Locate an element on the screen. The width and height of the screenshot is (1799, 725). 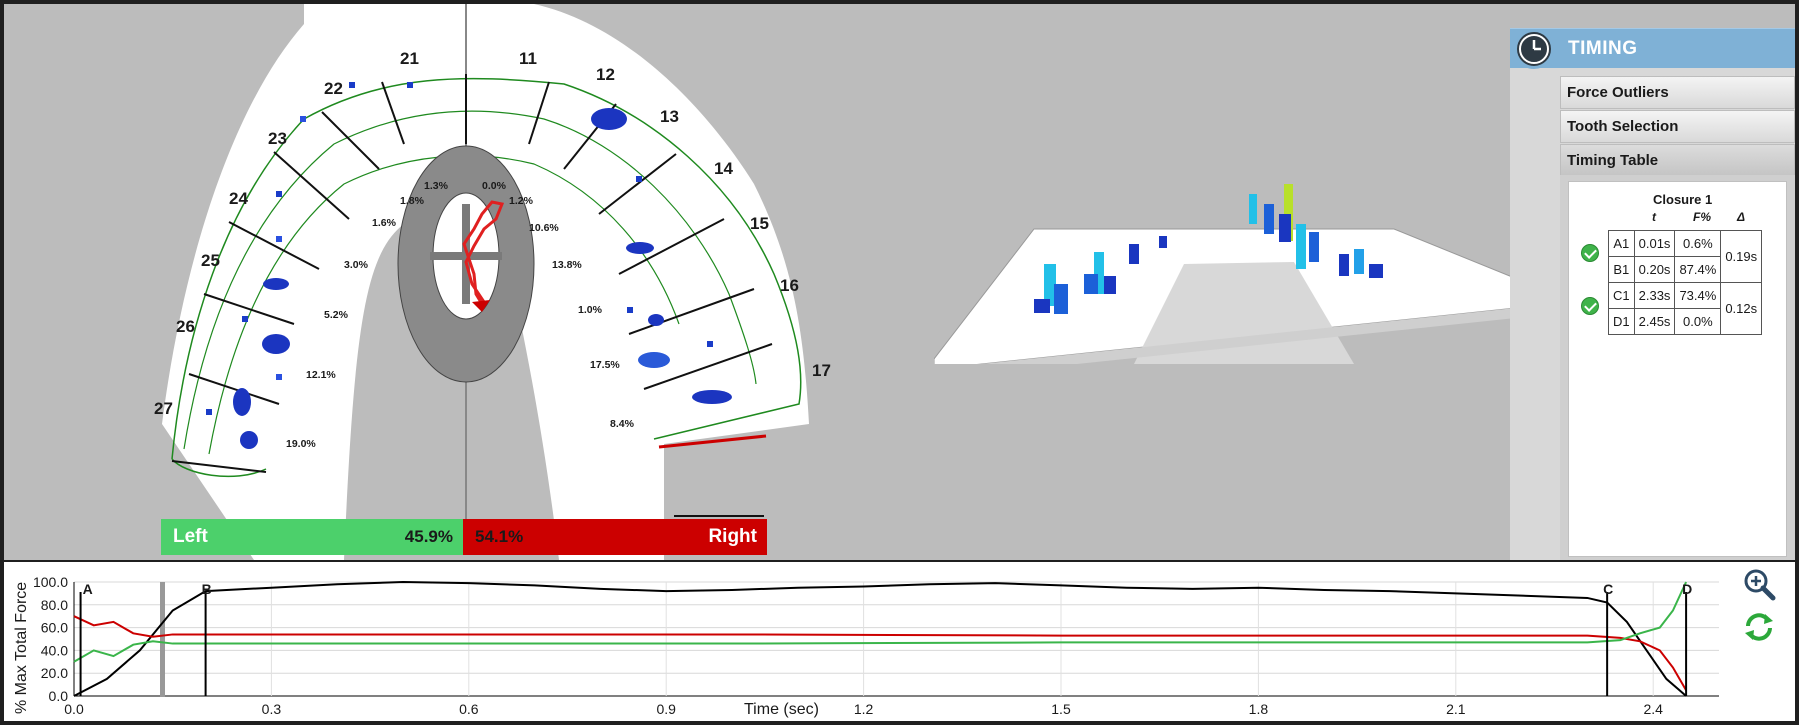
x-tick-label: 0.0 is located at coordinates (74, 709).